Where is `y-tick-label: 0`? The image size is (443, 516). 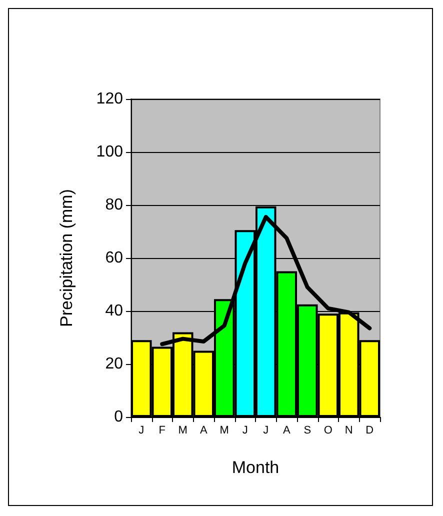
y-tick-label: 0 is located at coordinates (119, 417).